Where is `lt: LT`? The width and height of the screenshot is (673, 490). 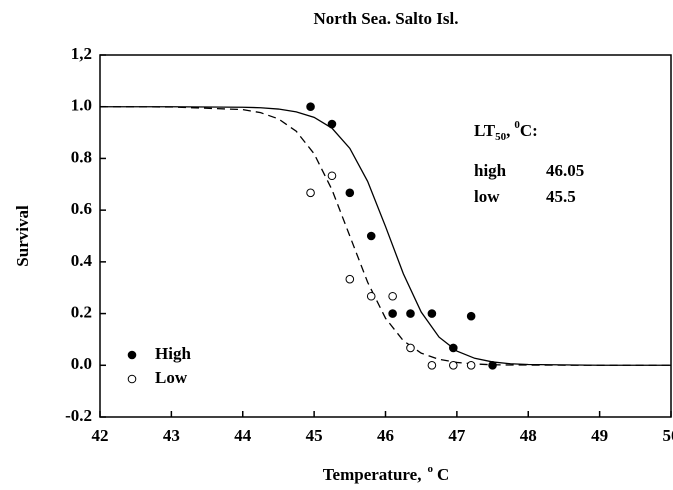 lt: LT is located at coordinates (485, 130).